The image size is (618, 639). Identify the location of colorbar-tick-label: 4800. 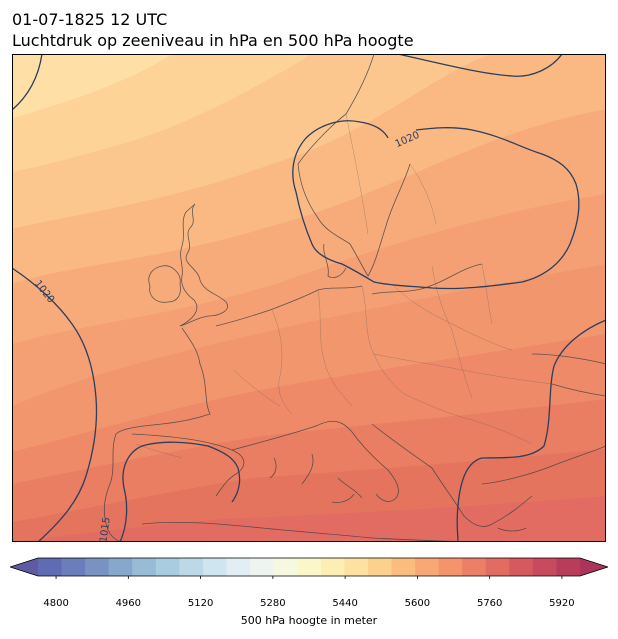
(56, 603).